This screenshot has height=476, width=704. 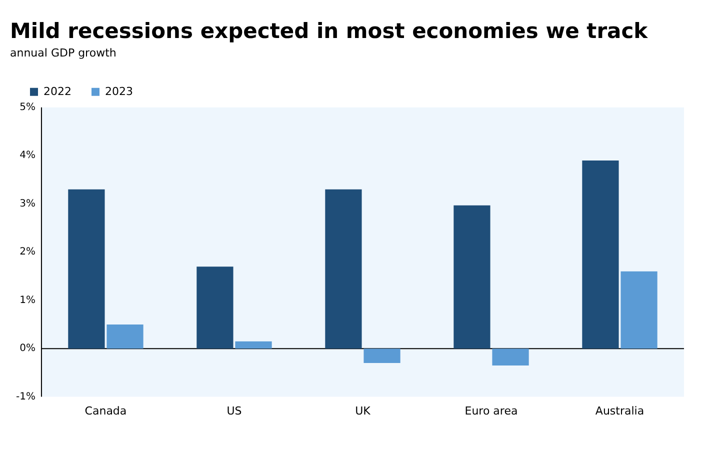 I want to click on y-tick-label: 3%, so click(x=28, y=204).